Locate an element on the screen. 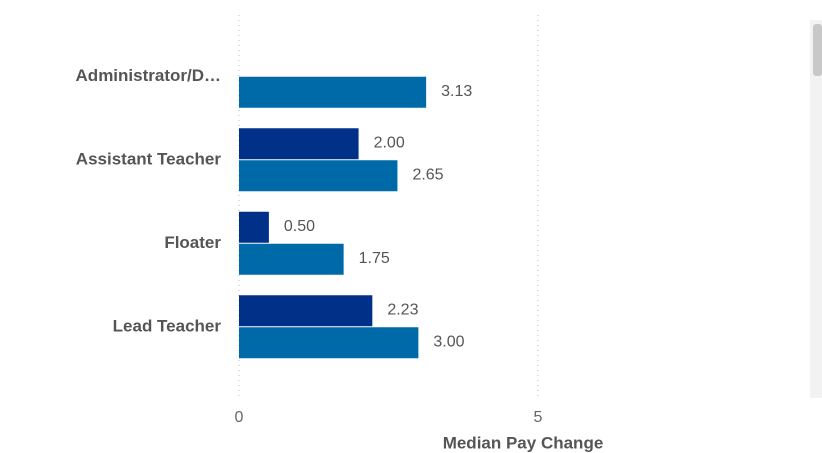 This screenshot has width=822, height=453. value-label: 1.75 is located at coordinates (374, 258).